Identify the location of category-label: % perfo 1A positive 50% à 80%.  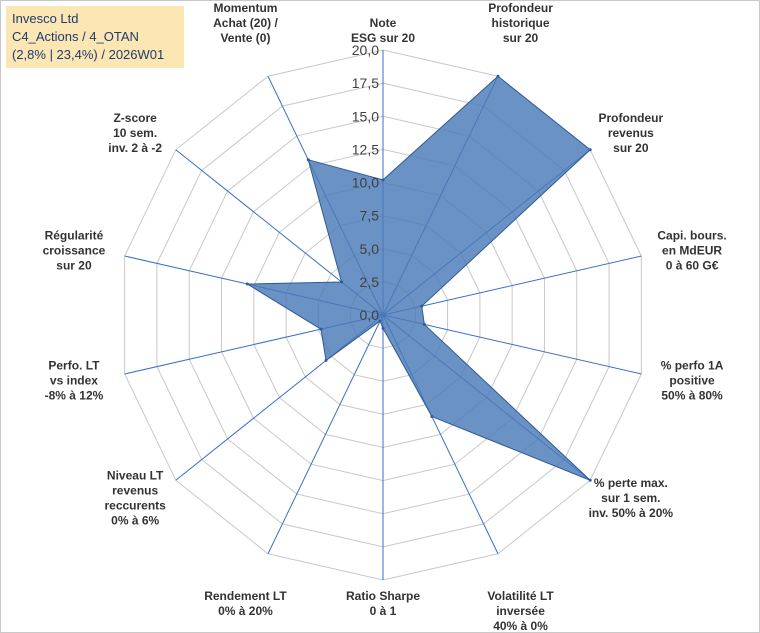
(692, 381).